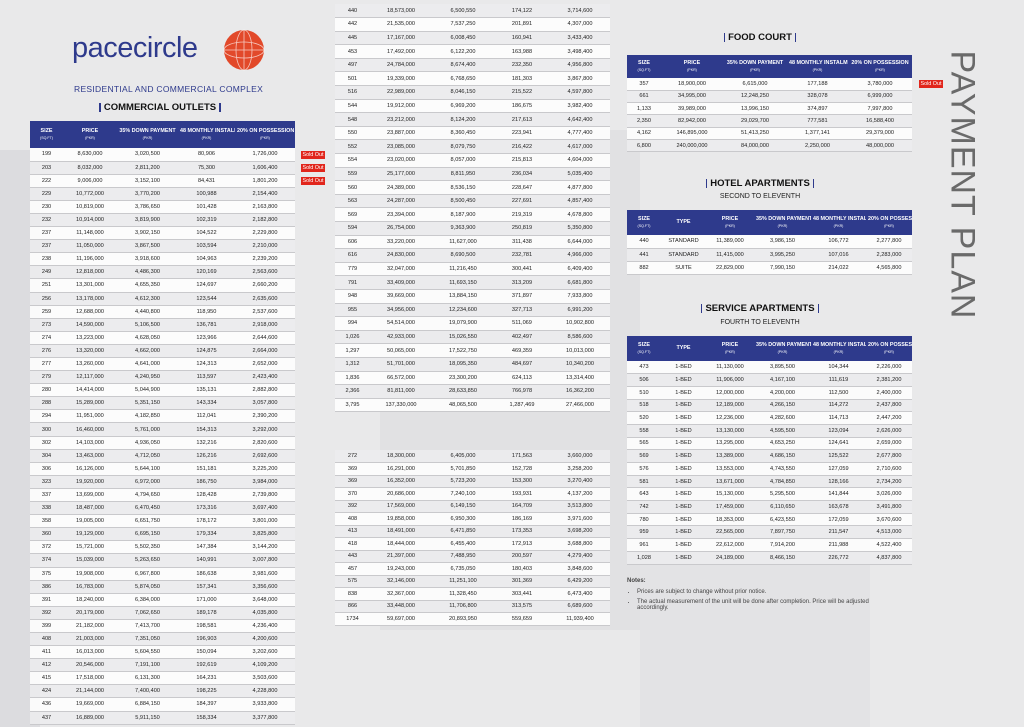  I want to click on cell: 211,547, so click(838, 532).